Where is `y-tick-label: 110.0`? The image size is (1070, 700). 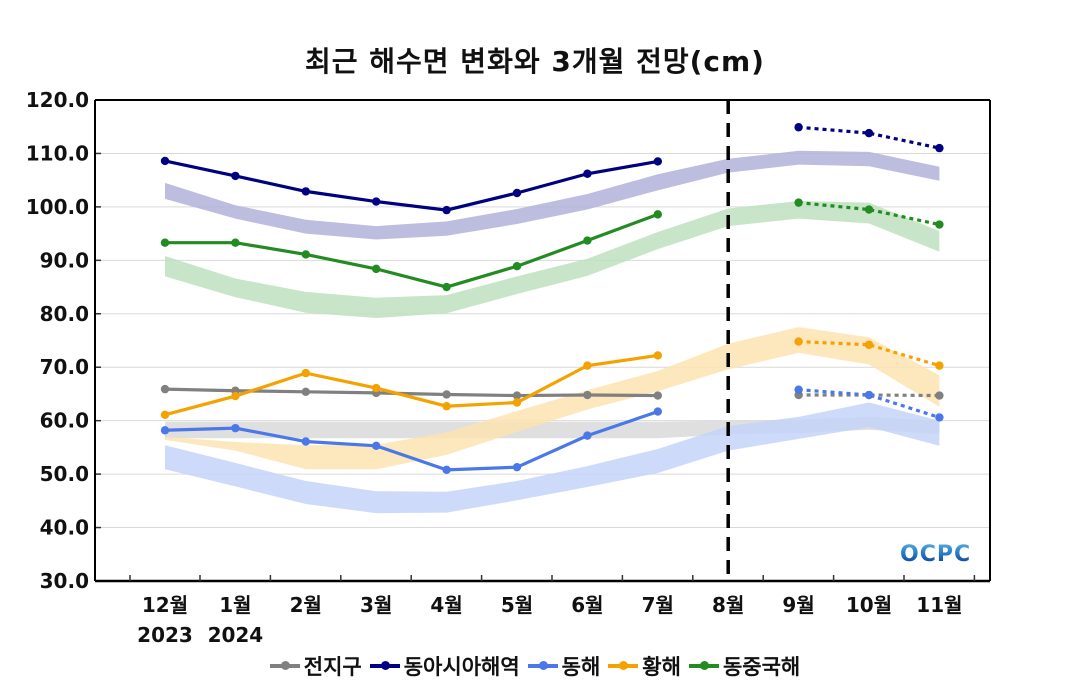
y-tick-label: 110.0 is located at coordinates (57, 153).